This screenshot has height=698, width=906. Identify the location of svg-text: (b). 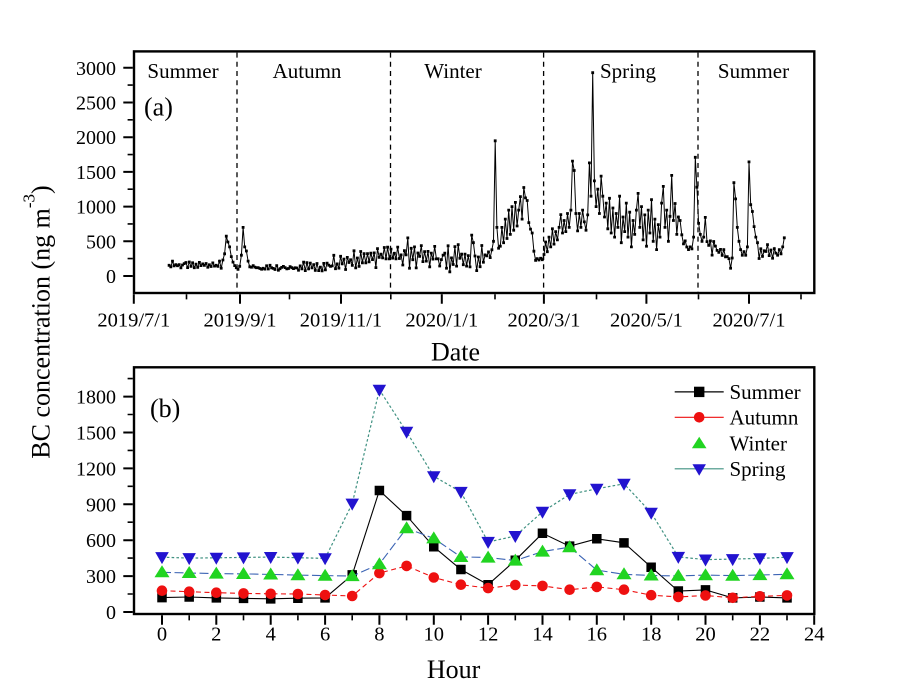
(165, 408).